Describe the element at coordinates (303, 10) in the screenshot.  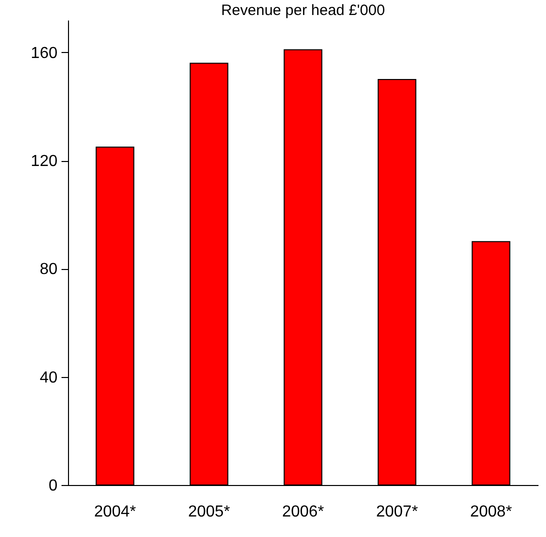
I see `chart-title: Revenue per head £'000` at that location.